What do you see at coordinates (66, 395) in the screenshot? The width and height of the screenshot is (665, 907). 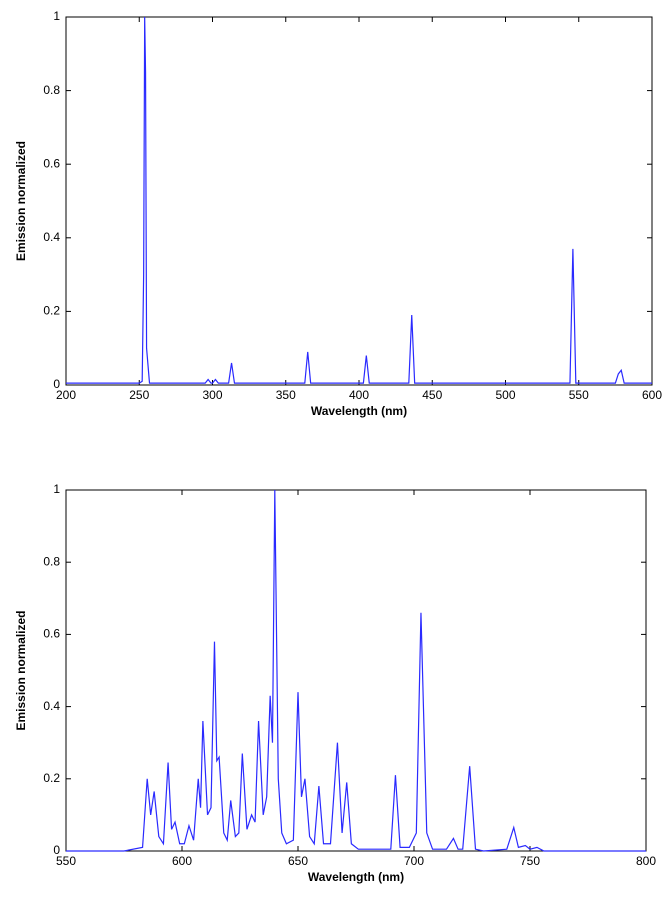 I see `x-tick-label: 200` at bounding box center [66, 395].